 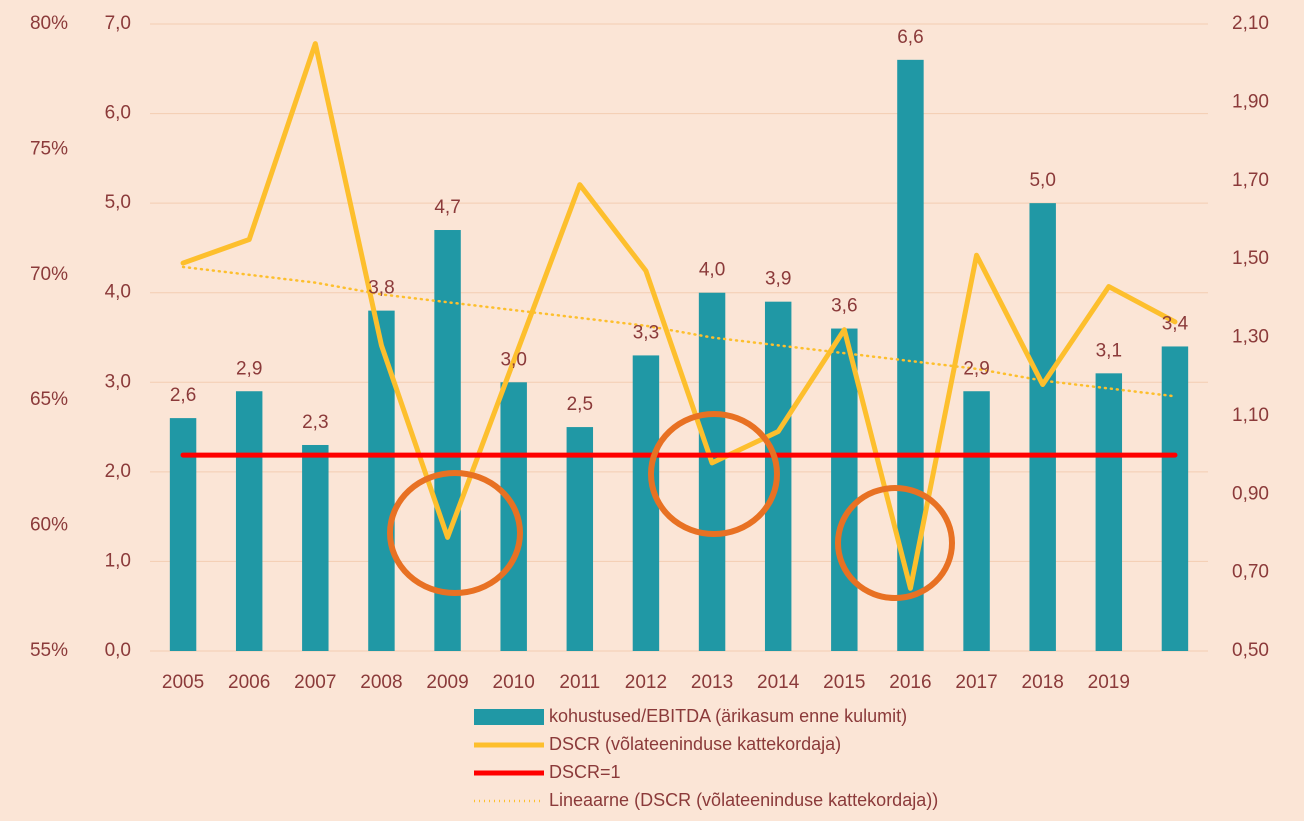 I want to click on data-label: 6,6, so click(x=910, y=37).